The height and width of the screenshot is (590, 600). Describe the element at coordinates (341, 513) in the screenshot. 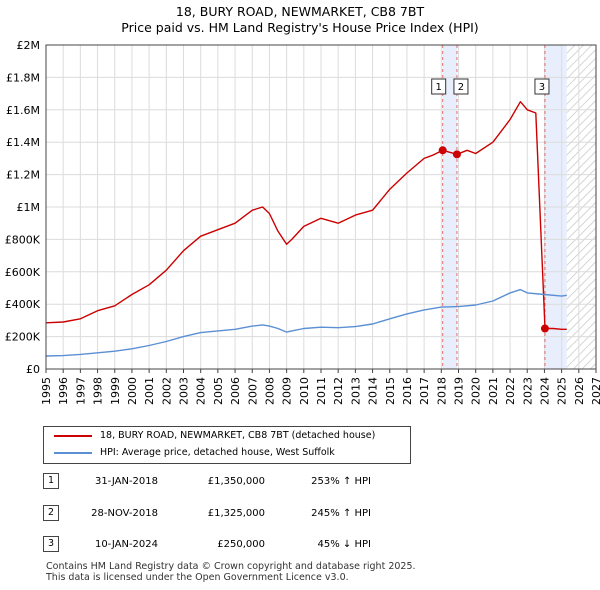

I see `sale-hpi-change: 245% ↑ HPI` at that location.